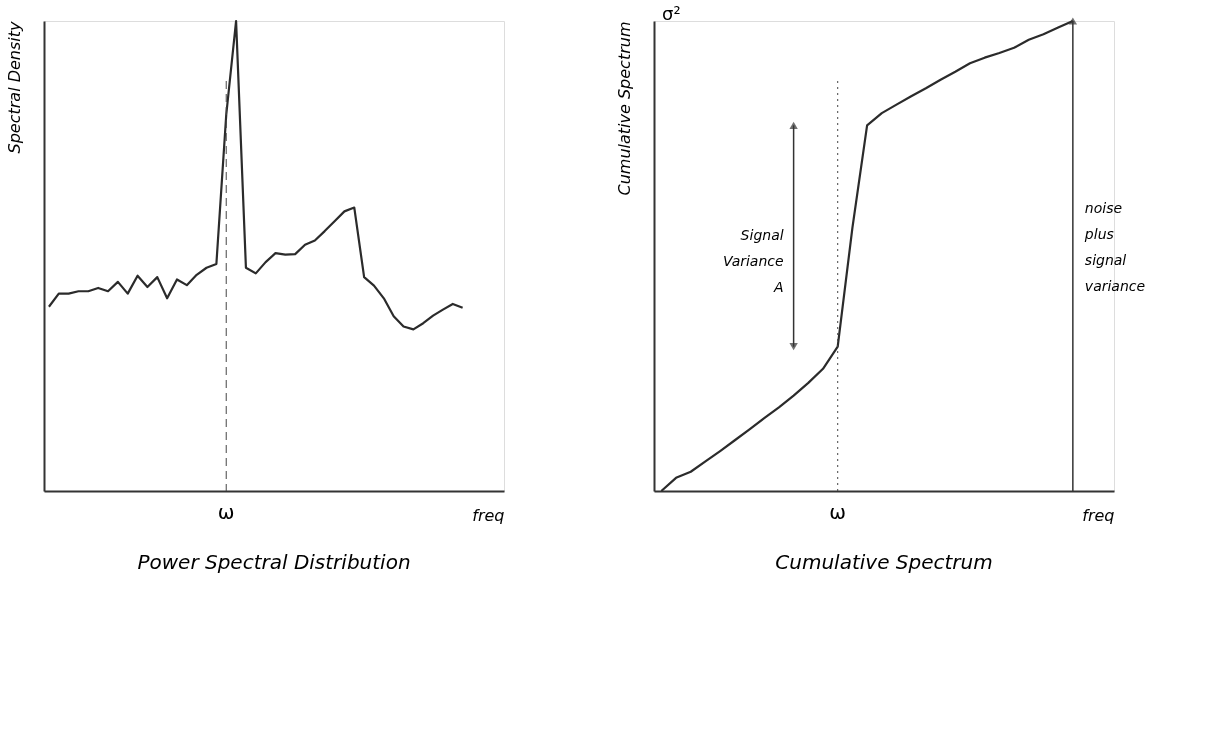  What do you see at coordinates (671, 13) in the screenshot?
I see `annotation: σ²` at bounding box center [671, 13].